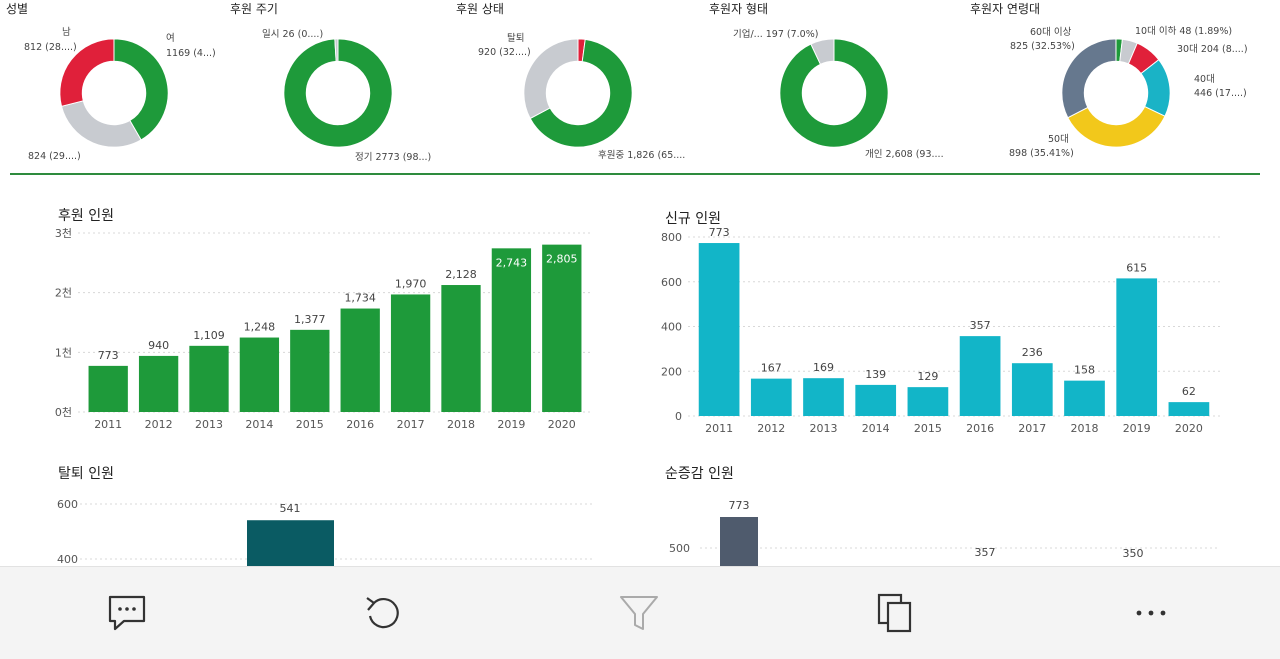 This screenshot has height=659, width=1280. Describe the element at coordinates (1189, 428) in the screenshot. I see `x-tick-label: 2020` at that location.